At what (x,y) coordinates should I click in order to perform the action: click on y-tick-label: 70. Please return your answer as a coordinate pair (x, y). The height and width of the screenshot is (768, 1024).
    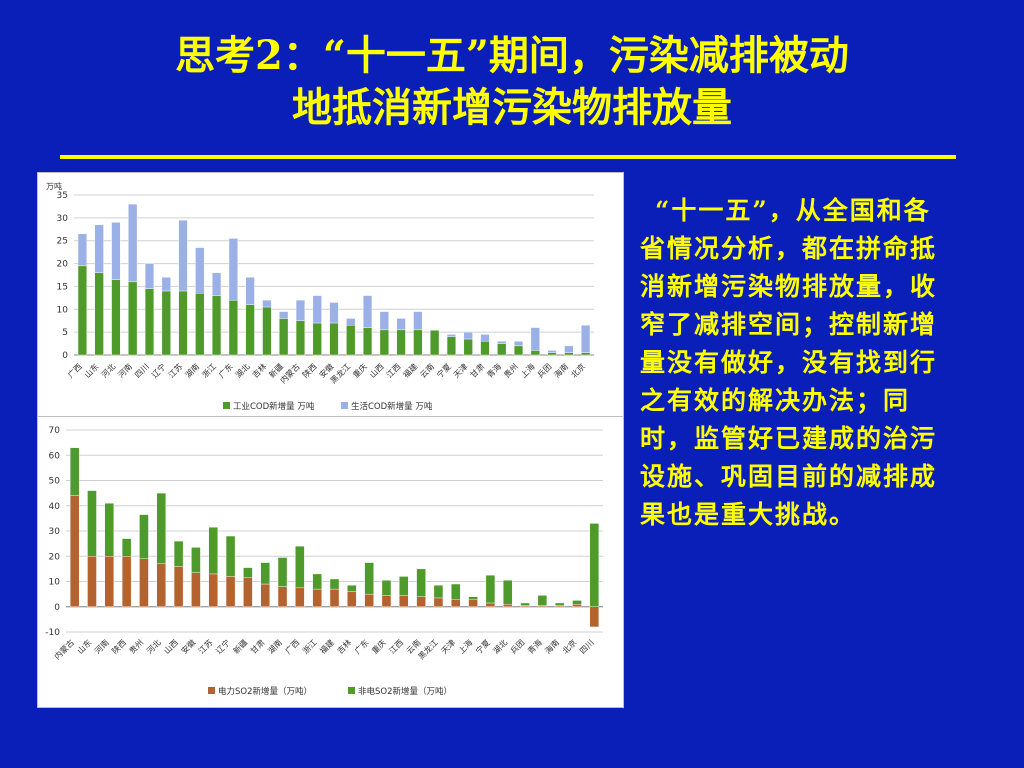
    Looking at the image, I should click on (55, 431).